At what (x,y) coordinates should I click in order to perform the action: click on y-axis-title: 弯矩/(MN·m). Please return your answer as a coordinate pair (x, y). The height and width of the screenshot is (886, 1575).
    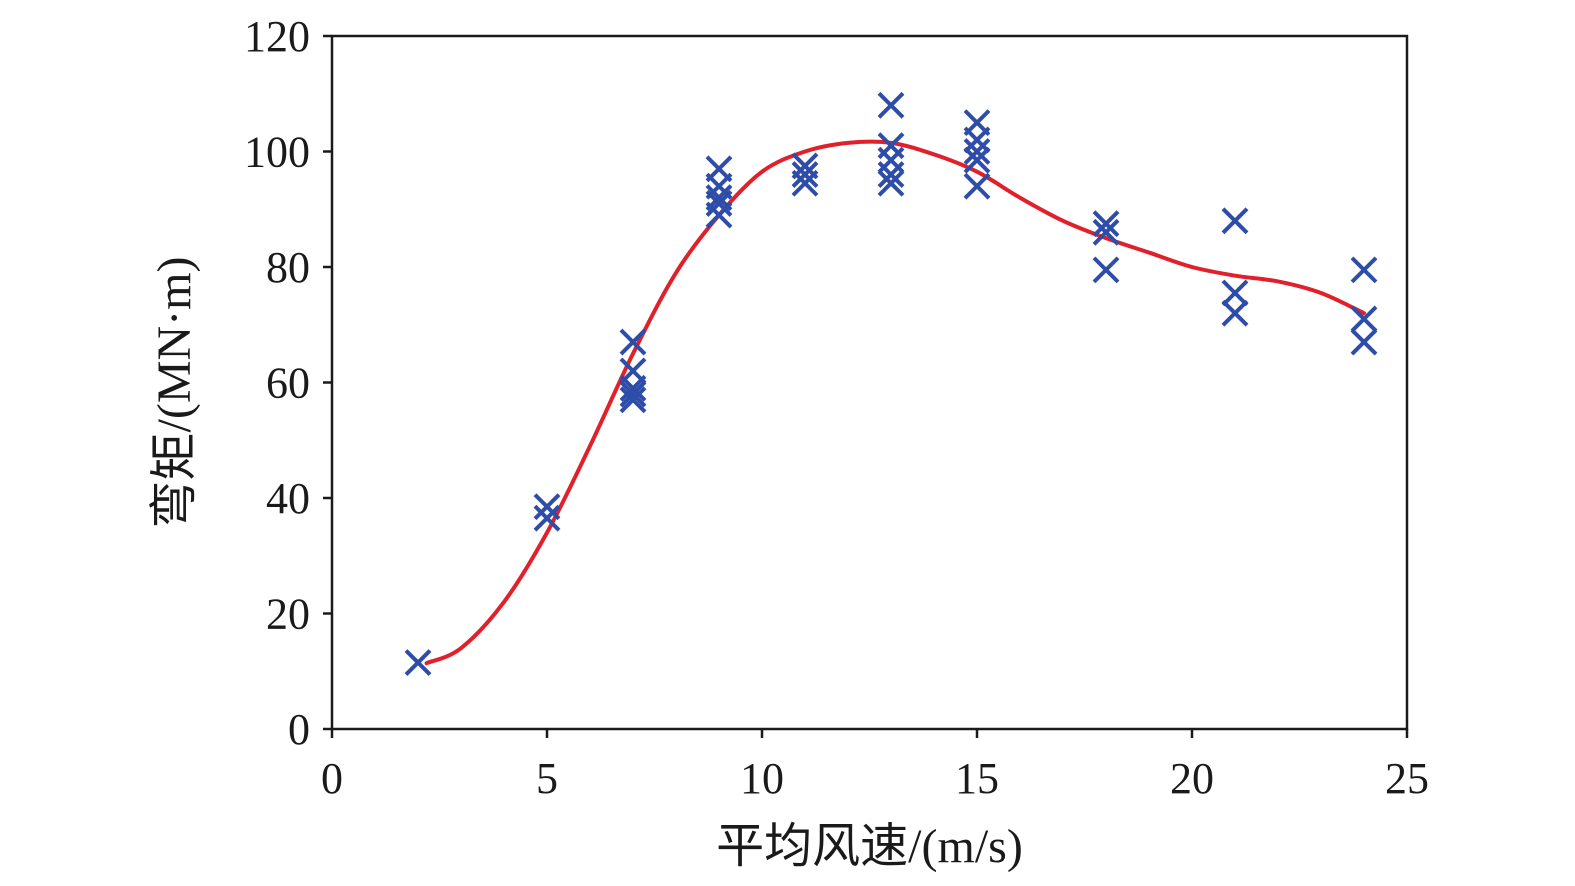
    Looking at the image, I should click on (174, 393).